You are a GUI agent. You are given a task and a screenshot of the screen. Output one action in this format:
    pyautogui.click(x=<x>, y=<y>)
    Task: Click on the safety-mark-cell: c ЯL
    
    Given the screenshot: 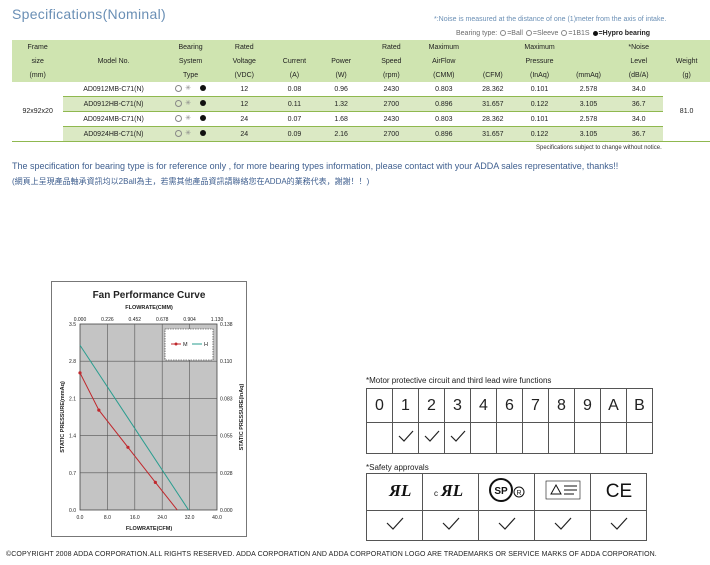 What is the action you would take?
    pyautogui.click(x=450, y=492)
    